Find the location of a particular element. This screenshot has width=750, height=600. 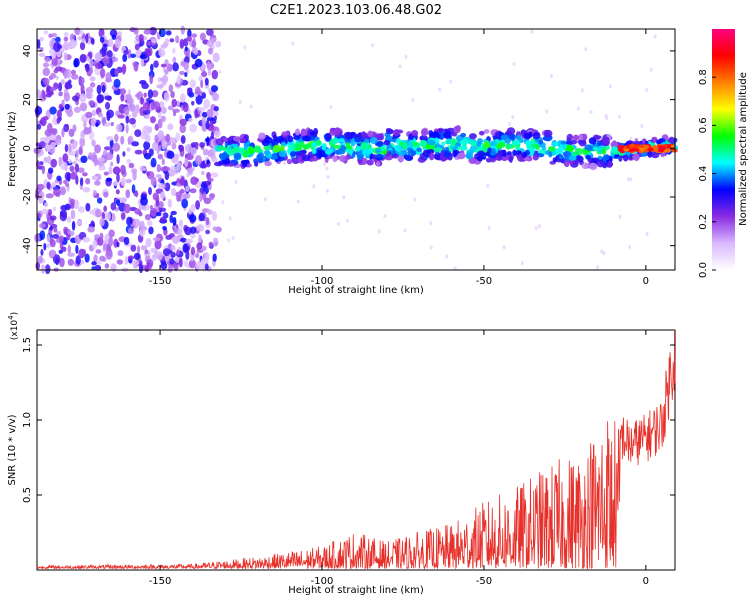

snr-y-tick-label: 1.0 is located at coordinates (27, 420).